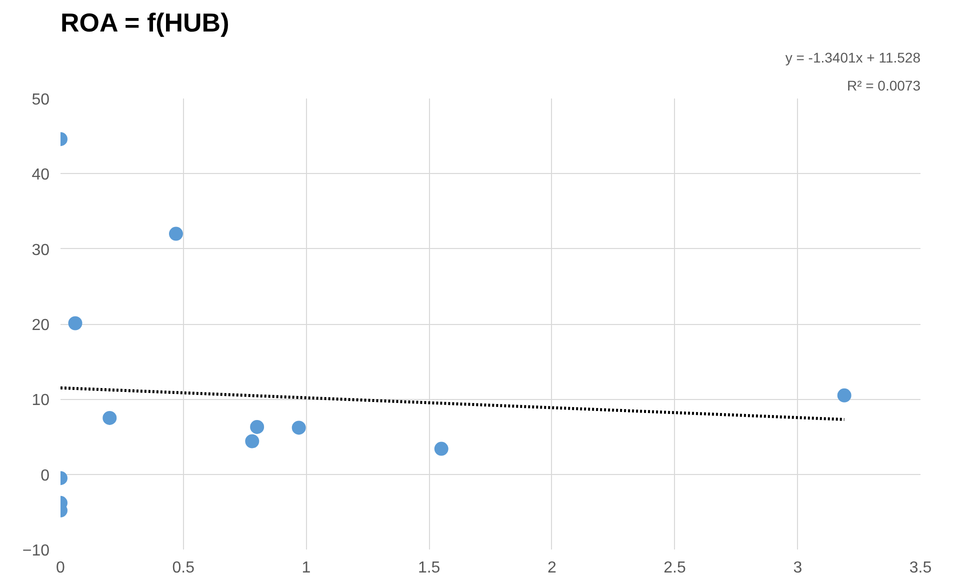  I want to click on y-tick-label: 30, so click(41, 250).